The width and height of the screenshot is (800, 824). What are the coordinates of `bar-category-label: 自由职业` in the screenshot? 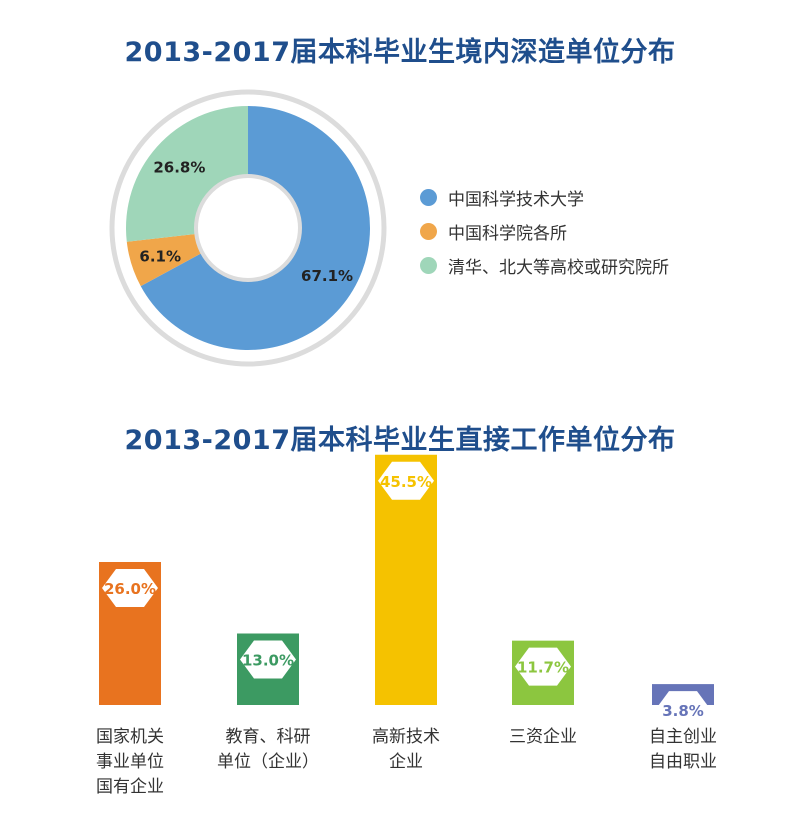 It's located at (683, 762).